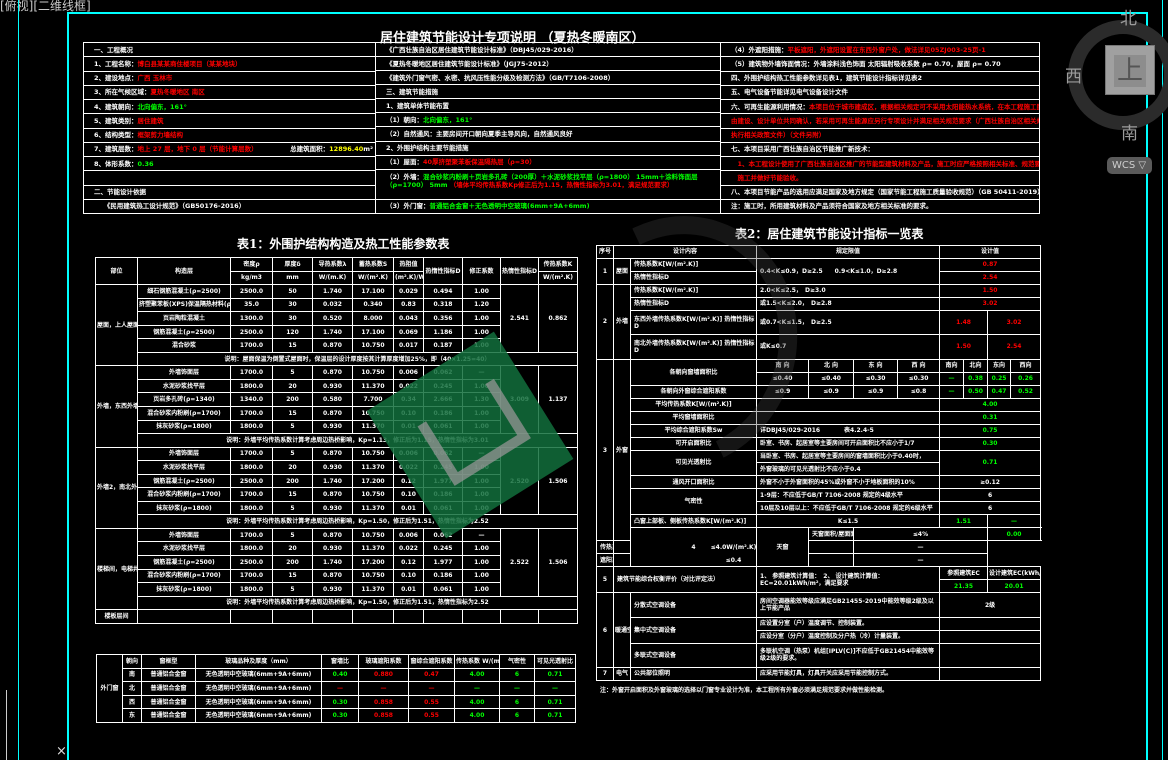 The image size is (1168, 760). Describe the element at coordinates (1014, 573) in the screenshot. I see `table-cell: 设计建筑EC(kWh/m²)` at that location.